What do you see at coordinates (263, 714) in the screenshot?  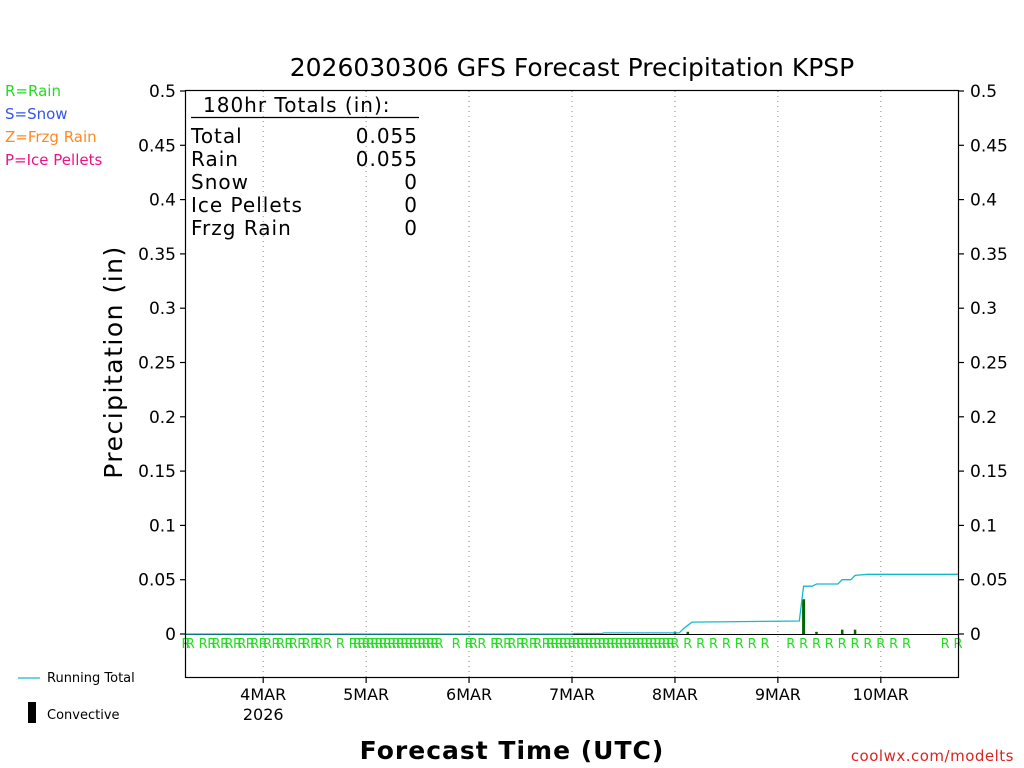 I see `x-tick-sublabel: 2026` at bounding box center [263, 714].